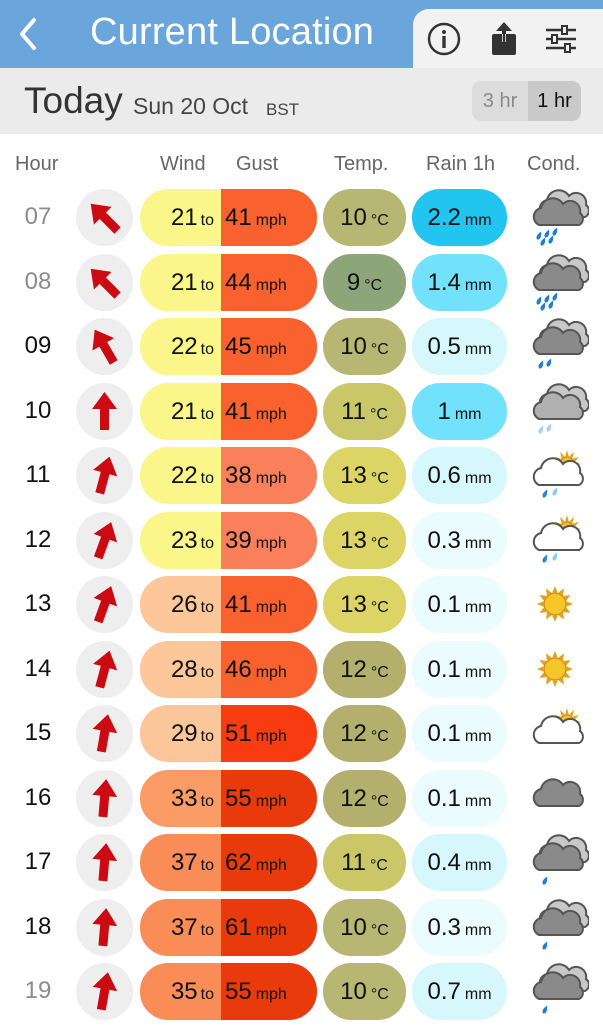  I want to click on rain-amount-pill: 2.2 mm, so click(459, 217).